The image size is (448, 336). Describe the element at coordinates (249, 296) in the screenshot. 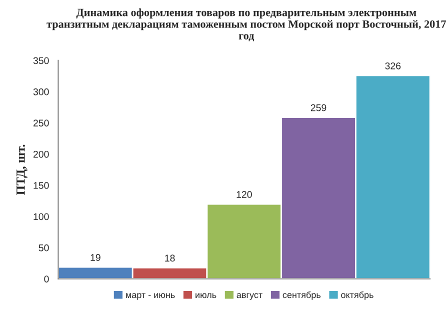

I see `legend-label: август` at that location.